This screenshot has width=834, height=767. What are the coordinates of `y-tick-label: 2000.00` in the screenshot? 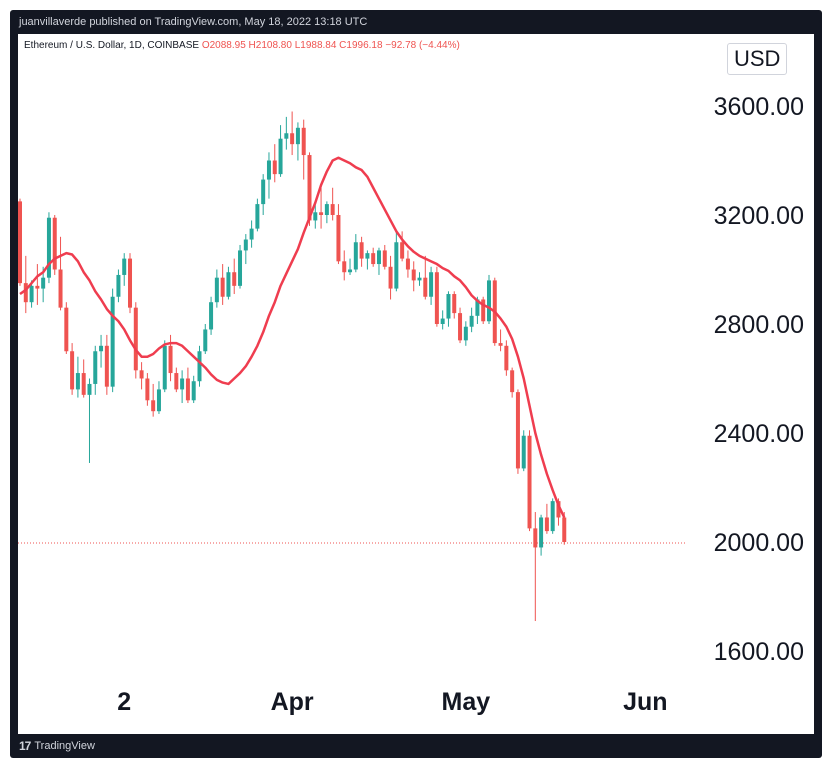 It's located at (759, 543).